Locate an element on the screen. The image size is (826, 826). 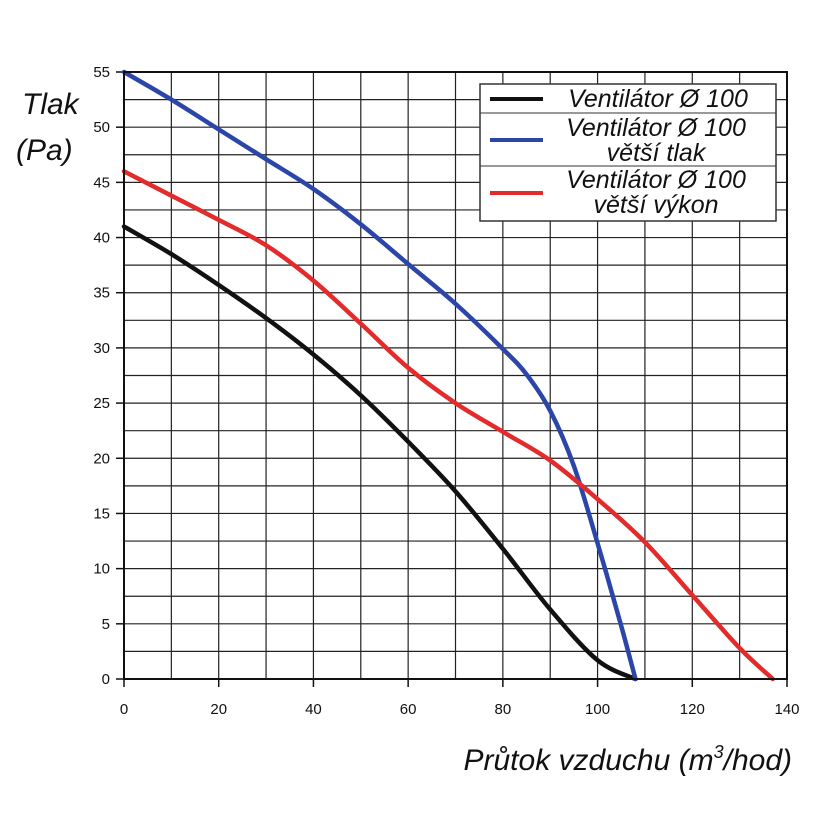
x-axis-title-end: /hod) is located at coordinates (757, 760).